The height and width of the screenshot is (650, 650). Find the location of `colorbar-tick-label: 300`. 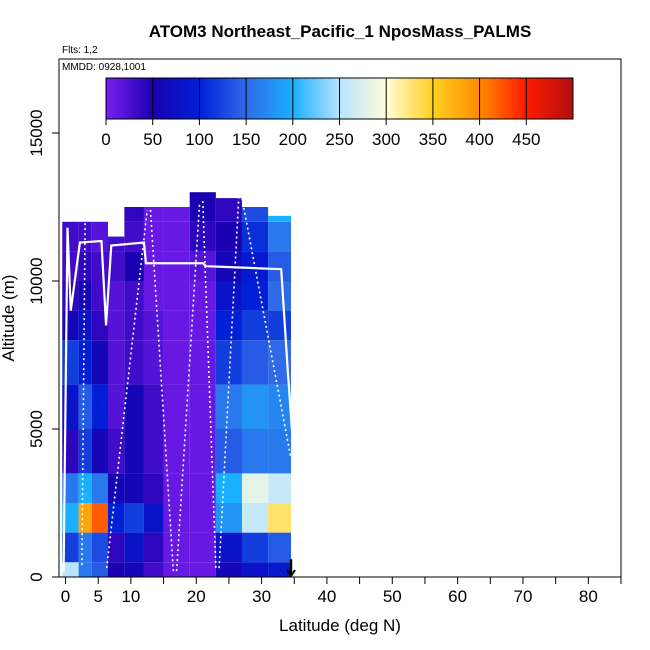

colorbar-tick-label: 300 is located at coordinates (386, 139).